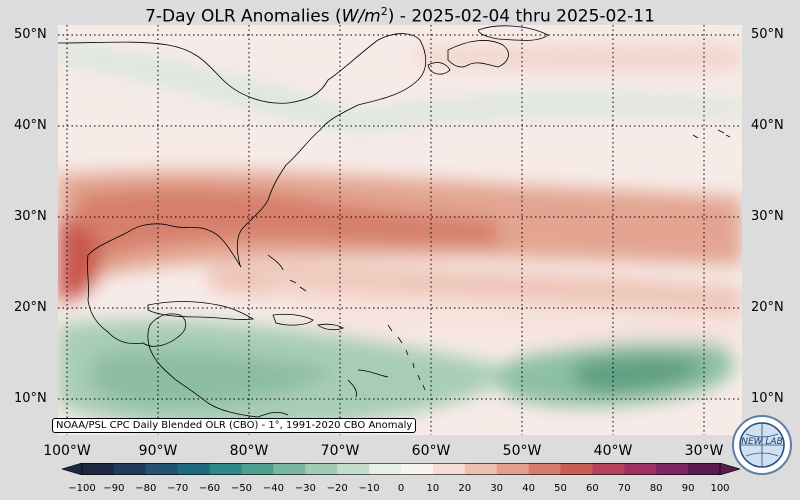  I want to click on lat-label-10n-left: 10°N, so click(30, 398).